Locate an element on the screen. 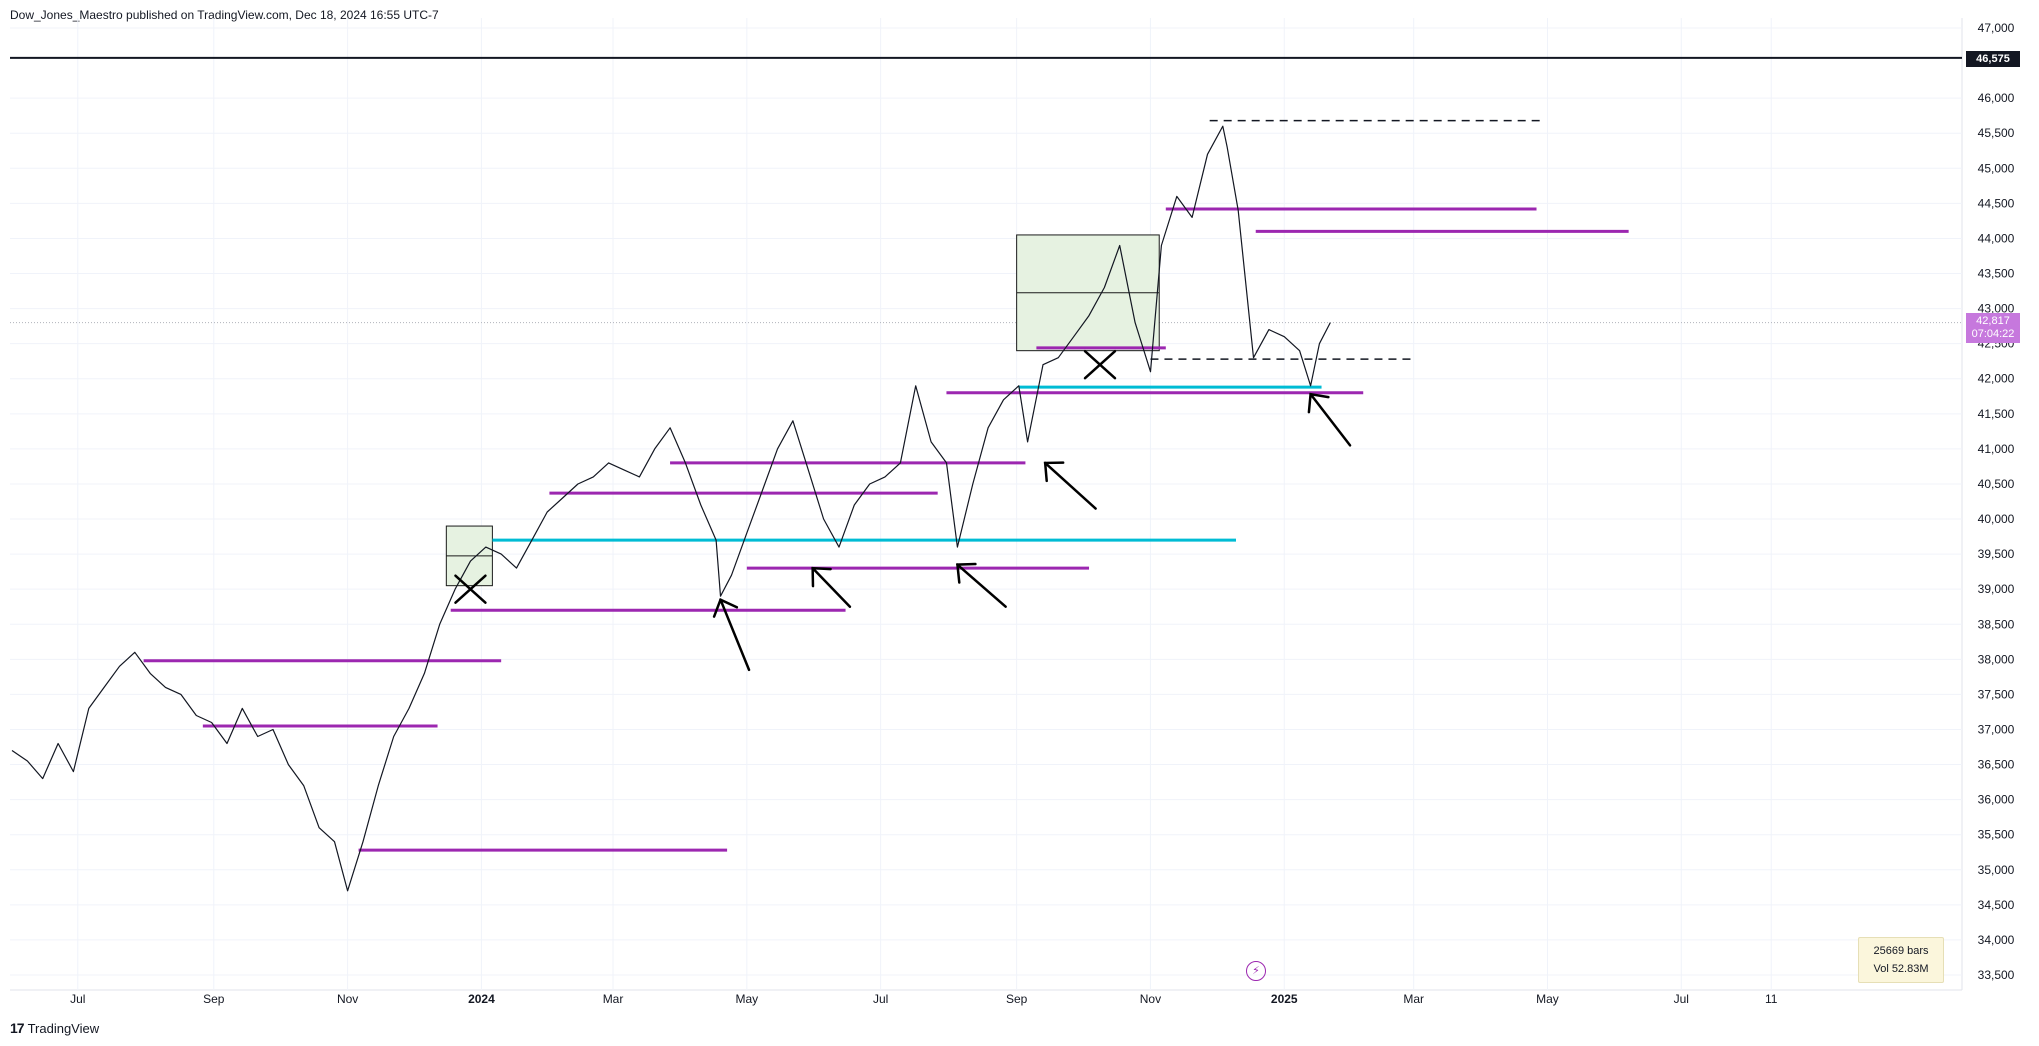  y-tick-label: 38,000 is located at coordinates (1996, 659).